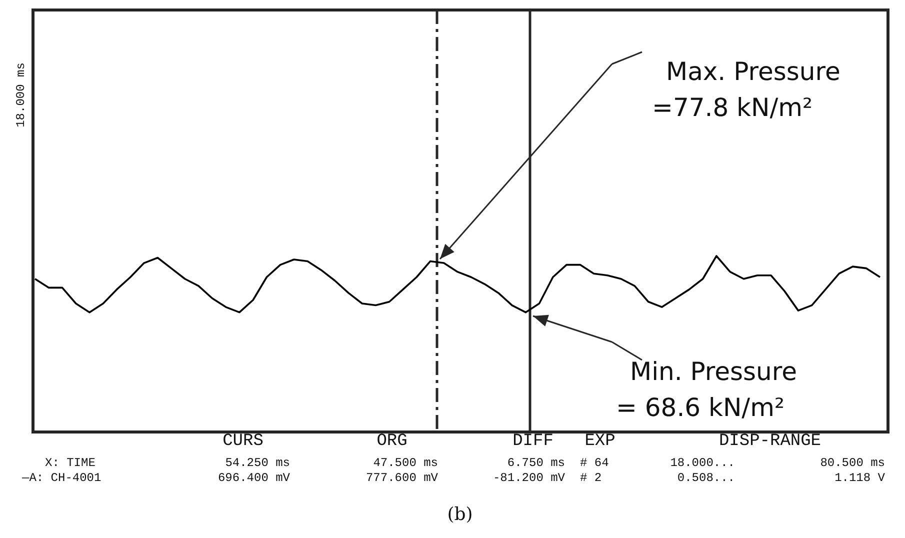 The height and width of the screenshot is (538, 905). Describe the element at coordinates (460, 514) in the screenshot. I see `text: (b)` at that location.